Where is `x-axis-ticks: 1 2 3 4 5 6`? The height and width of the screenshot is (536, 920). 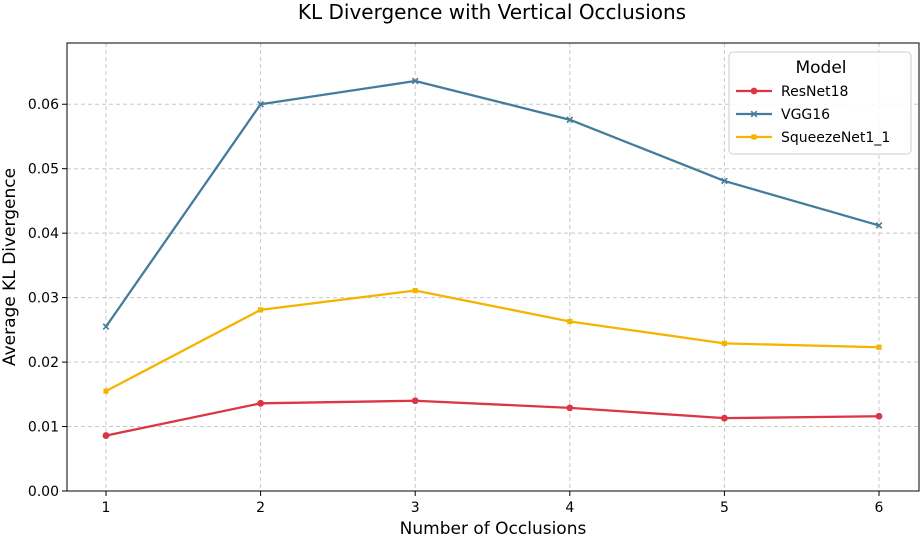 x-axis-ticks: 1 2 3 4 5 6 is located at coordinates (493, 503).